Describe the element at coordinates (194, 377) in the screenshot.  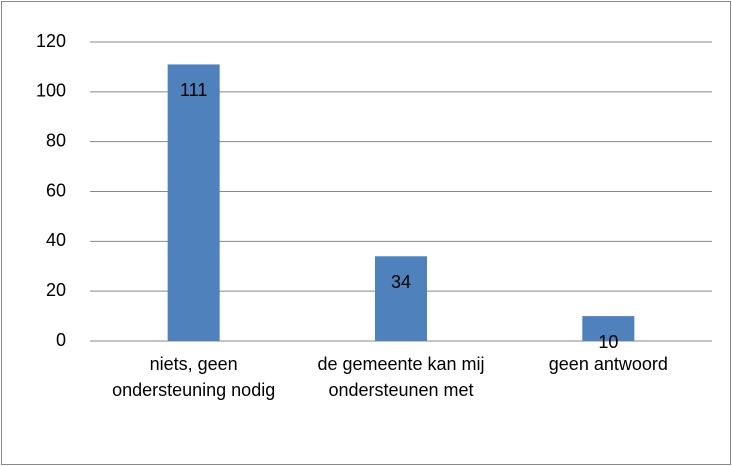
I see `x-tick-label: niets, geen ondersteuning nodig` at that location.